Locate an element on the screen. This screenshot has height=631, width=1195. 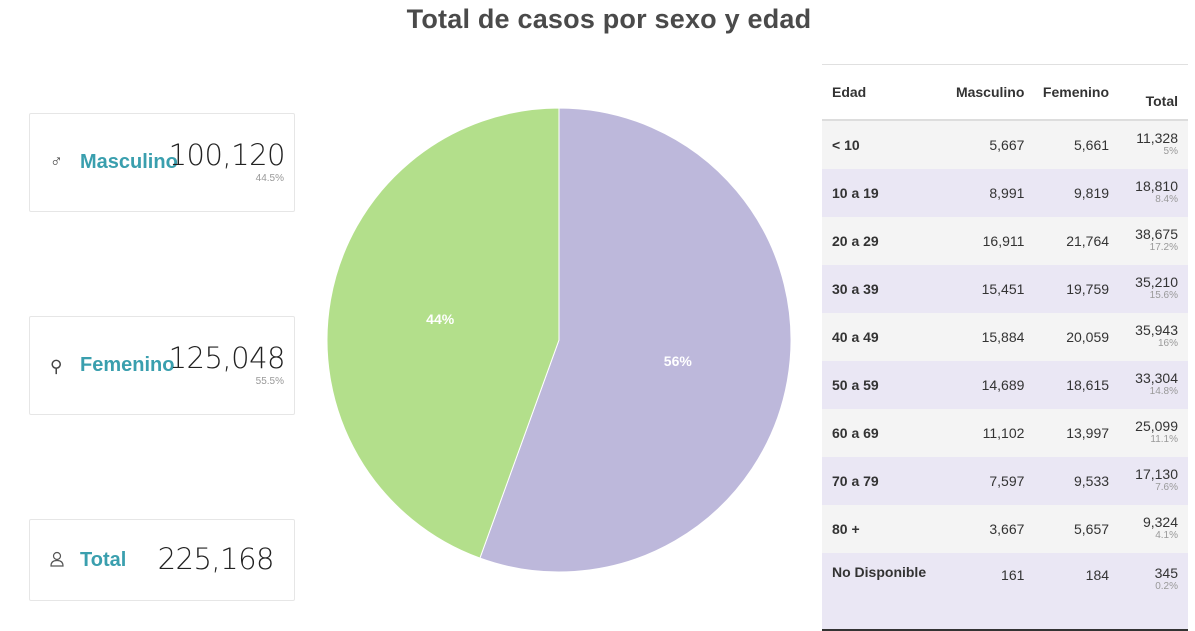
total-cell: 11,328 5% is located at coordinates (1153, 144).